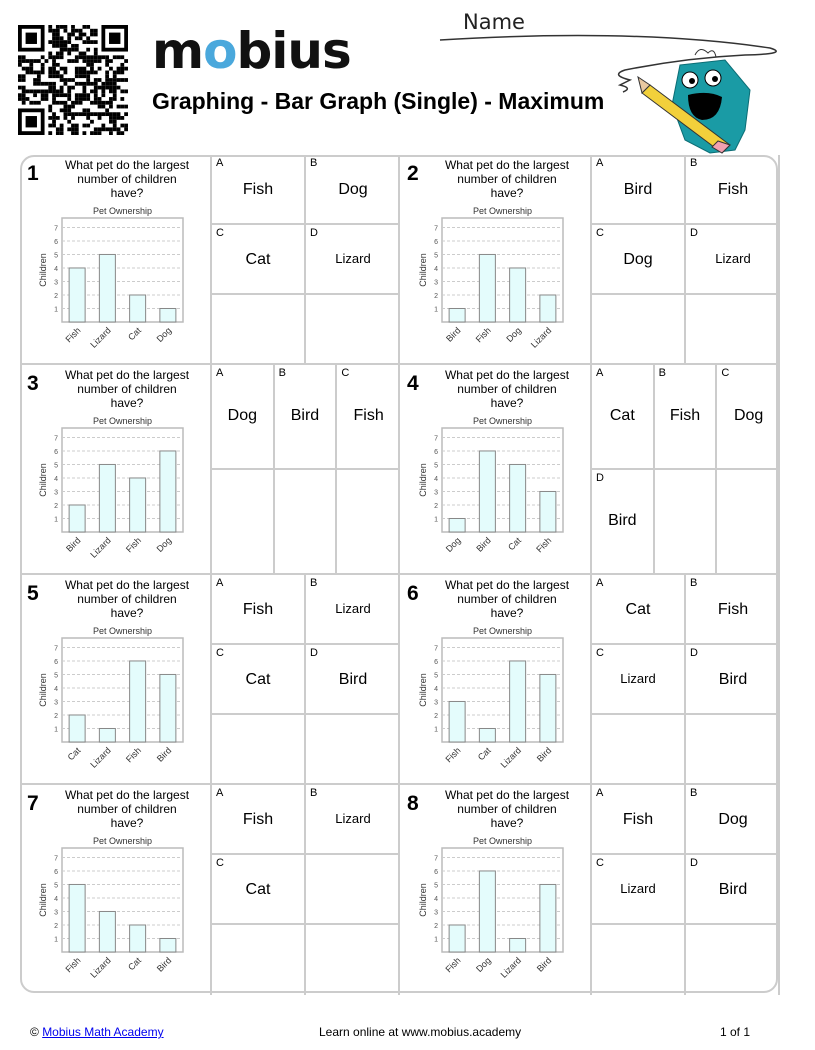 Image resolution: width=815 pixels, height=1050 pixels. What do you see at coordinates (33, 803) in the screenshot?
I see `problem-number: 7` at bounding box center [33, 803].